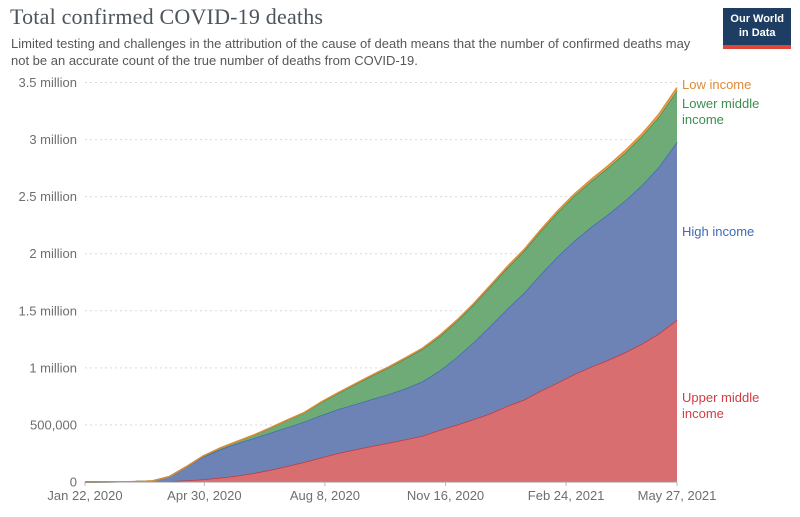  Describe the element at coordinates (84, 495) in the screenshot. I see `x-axis-tick-label: Jan 22, 2020` at that location.